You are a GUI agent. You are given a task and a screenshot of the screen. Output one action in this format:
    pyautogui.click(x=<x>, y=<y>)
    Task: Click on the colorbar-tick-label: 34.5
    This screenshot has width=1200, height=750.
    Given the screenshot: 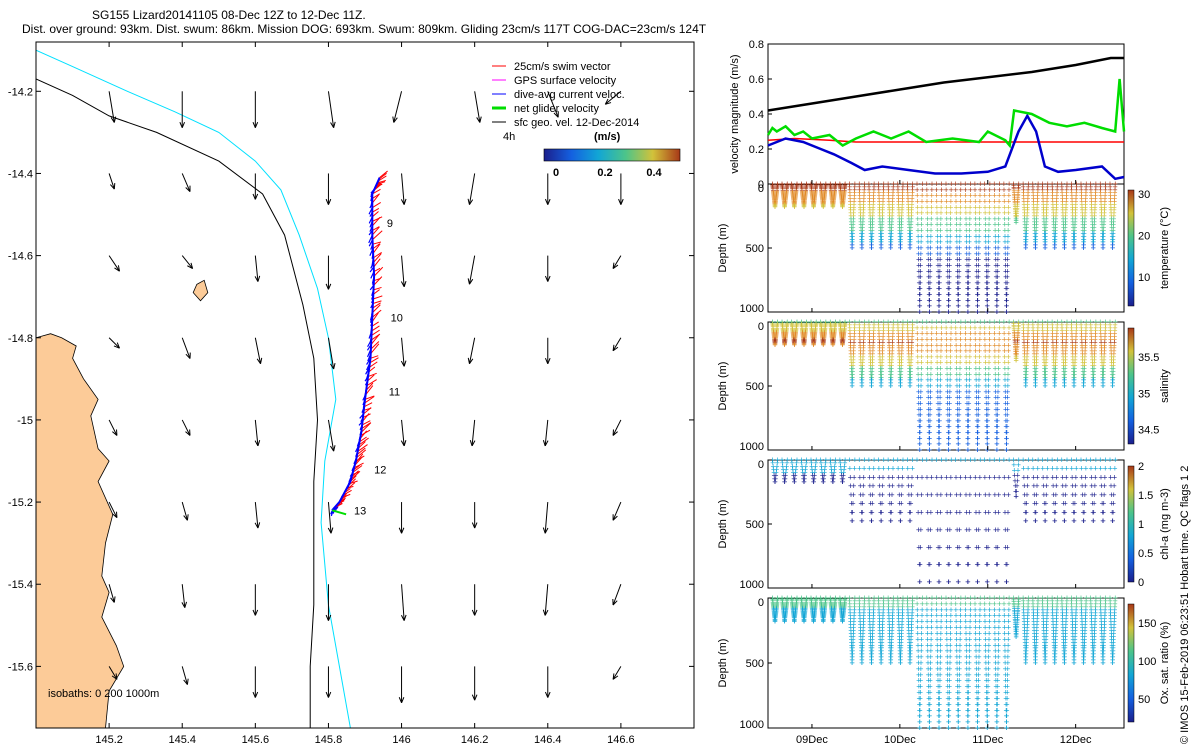 What is the action you would take?
    pyautogui.click(x=1148, y=431)
    